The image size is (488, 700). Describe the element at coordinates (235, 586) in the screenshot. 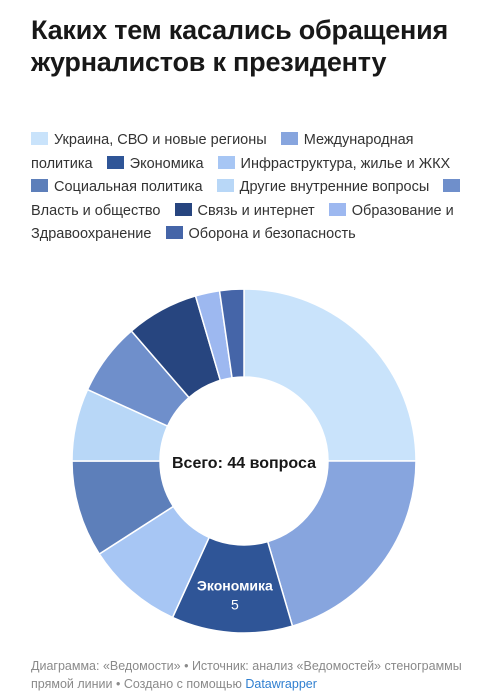

I see `slice-label: Экономика` at that location.